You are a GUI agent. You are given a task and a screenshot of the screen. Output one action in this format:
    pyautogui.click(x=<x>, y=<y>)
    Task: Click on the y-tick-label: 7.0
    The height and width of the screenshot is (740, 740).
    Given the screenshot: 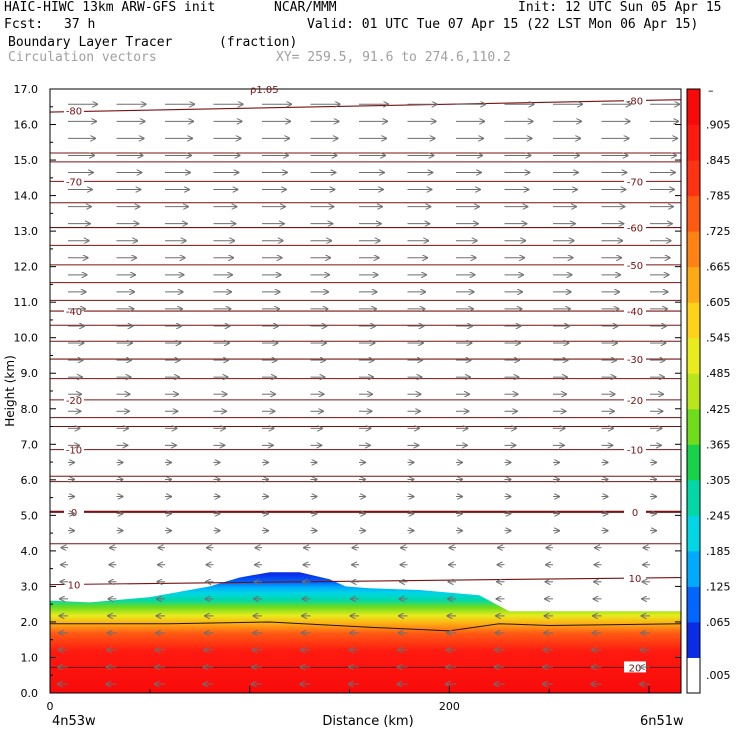 What is the action you would take?
    pyautogui.click(x=30, y=444)
    